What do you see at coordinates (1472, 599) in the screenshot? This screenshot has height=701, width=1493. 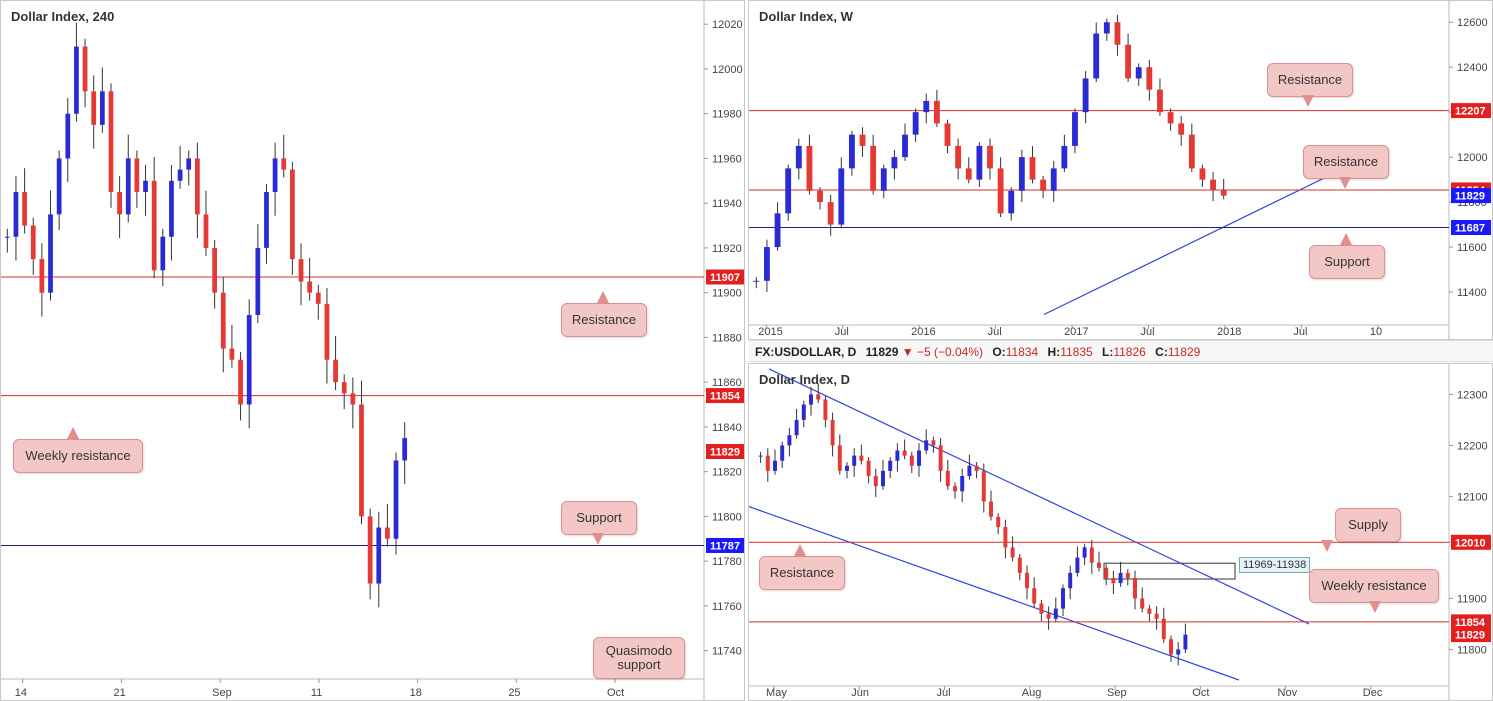 I see `y-tick-label: 11900` at bounding box center [1472, 599].